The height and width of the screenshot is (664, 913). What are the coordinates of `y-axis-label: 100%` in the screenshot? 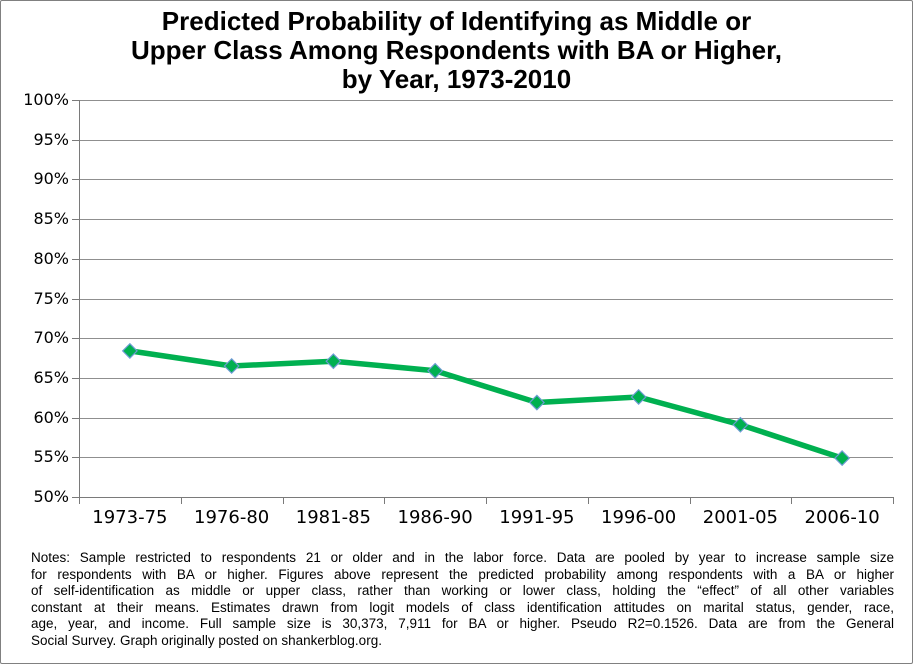 It's located at (46, 99).